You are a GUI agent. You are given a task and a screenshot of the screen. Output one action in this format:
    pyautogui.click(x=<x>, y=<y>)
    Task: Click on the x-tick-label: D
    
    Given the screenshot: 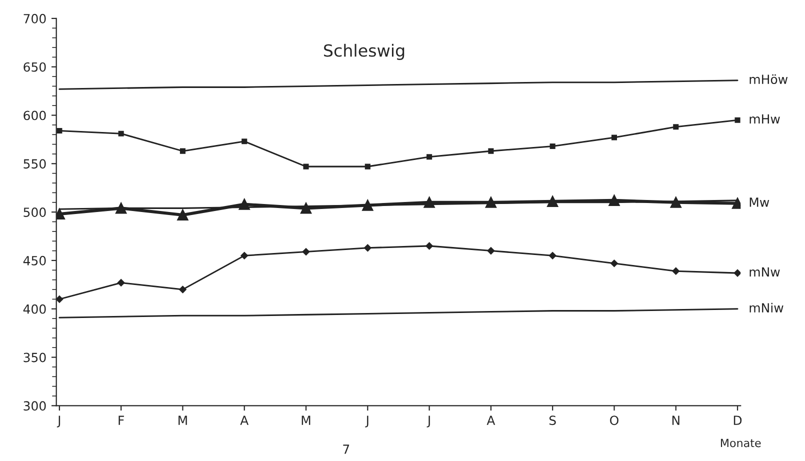 What is the action you would take?
    pyautogui.click(x=738, y=420)
    